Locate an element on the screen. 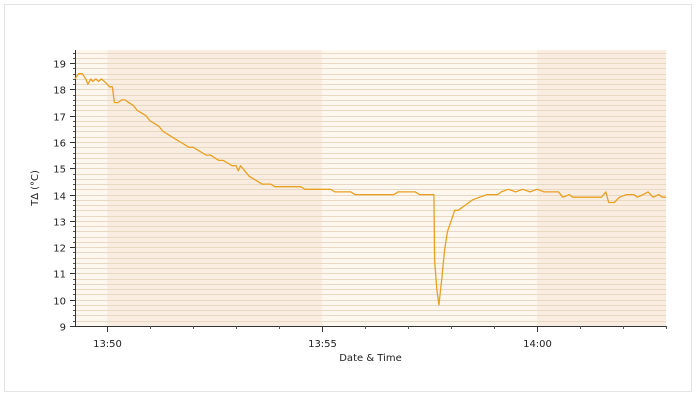 This screenshot has height=396, width=696. x-tick-label: 13:55 is located at coordinates (322, 344).